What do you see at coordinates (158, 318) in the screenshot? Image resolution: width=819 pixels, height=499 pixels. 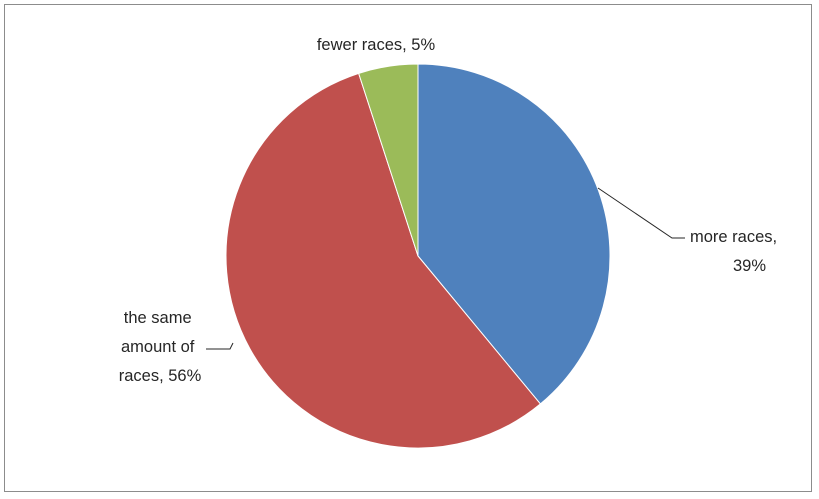 I see `label-same-amount-line-1: the same` at bounding box center [158, 318].